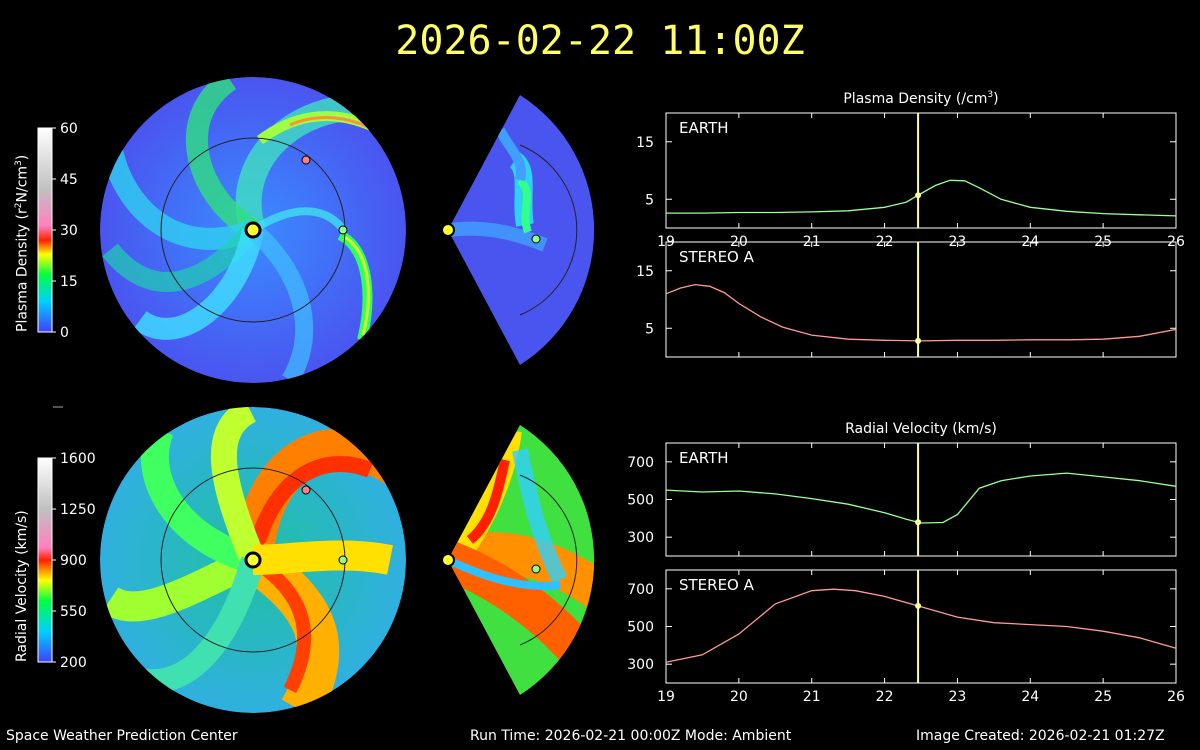 Image resolution: width=1200 pixels, height=750 pixels. I want to click on earth-marker-meridional, so click(536, 239).